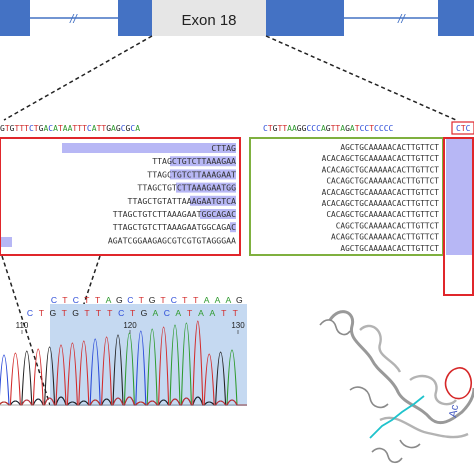  I want to click on sanger-position-label: 130, so click(238, 325).